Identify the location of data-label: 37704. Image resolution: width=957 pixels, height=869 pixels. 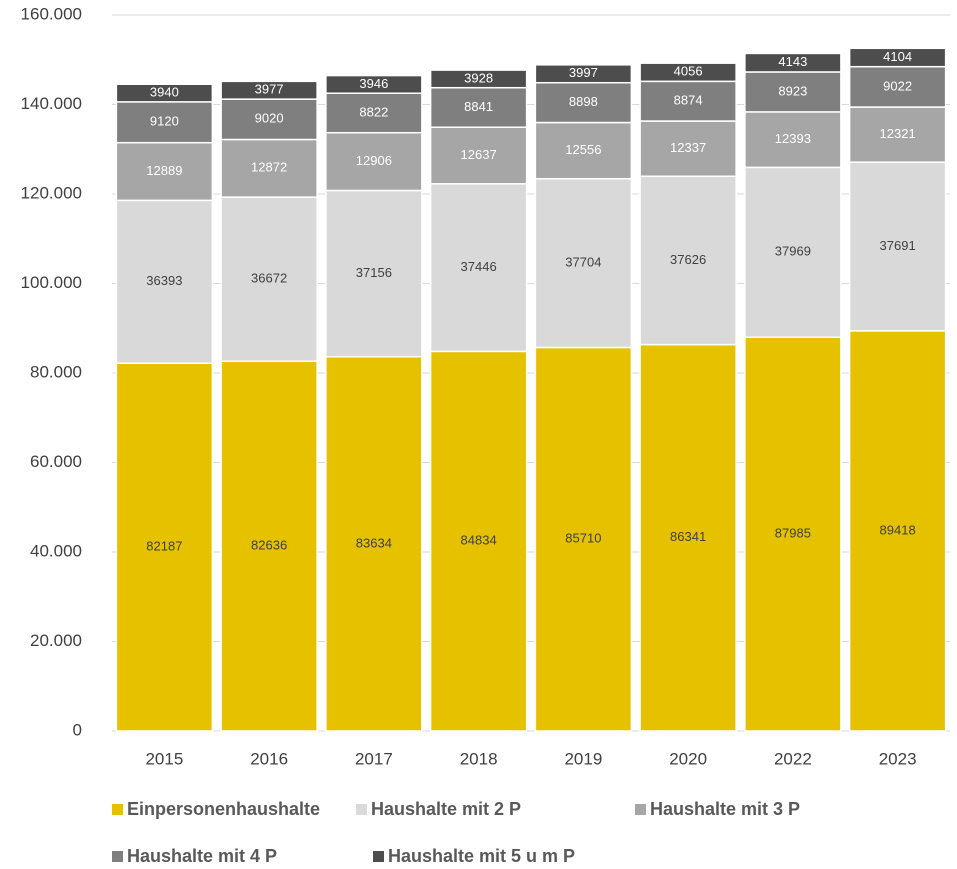
(583, 262).